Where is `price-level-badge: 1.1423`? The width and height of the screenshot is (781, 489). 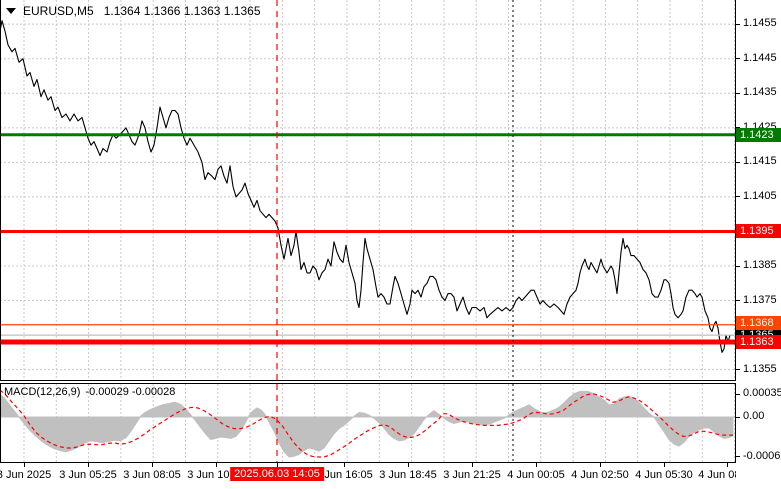
price-level-badge: 1.1423 is located at coordinates (758, 134).